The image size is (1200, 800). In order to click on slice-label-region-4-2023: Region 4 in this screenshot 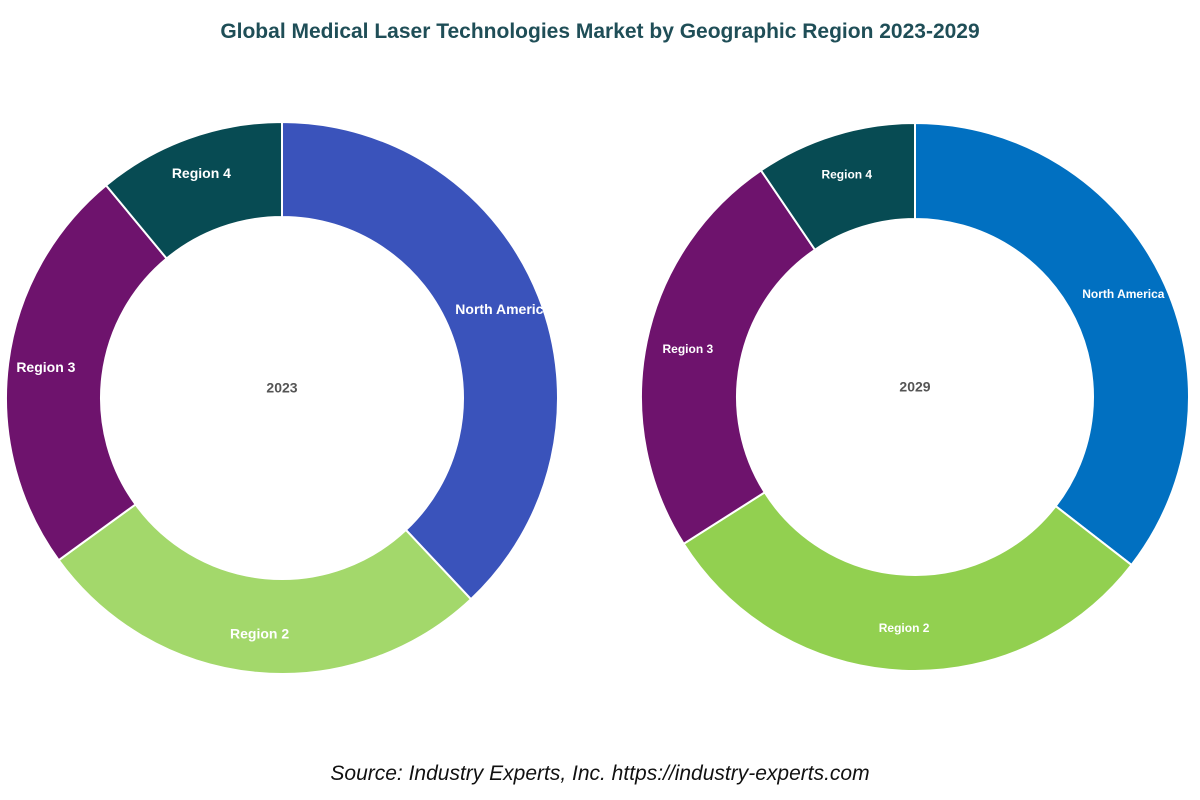, I will do `click(201, 173)`.